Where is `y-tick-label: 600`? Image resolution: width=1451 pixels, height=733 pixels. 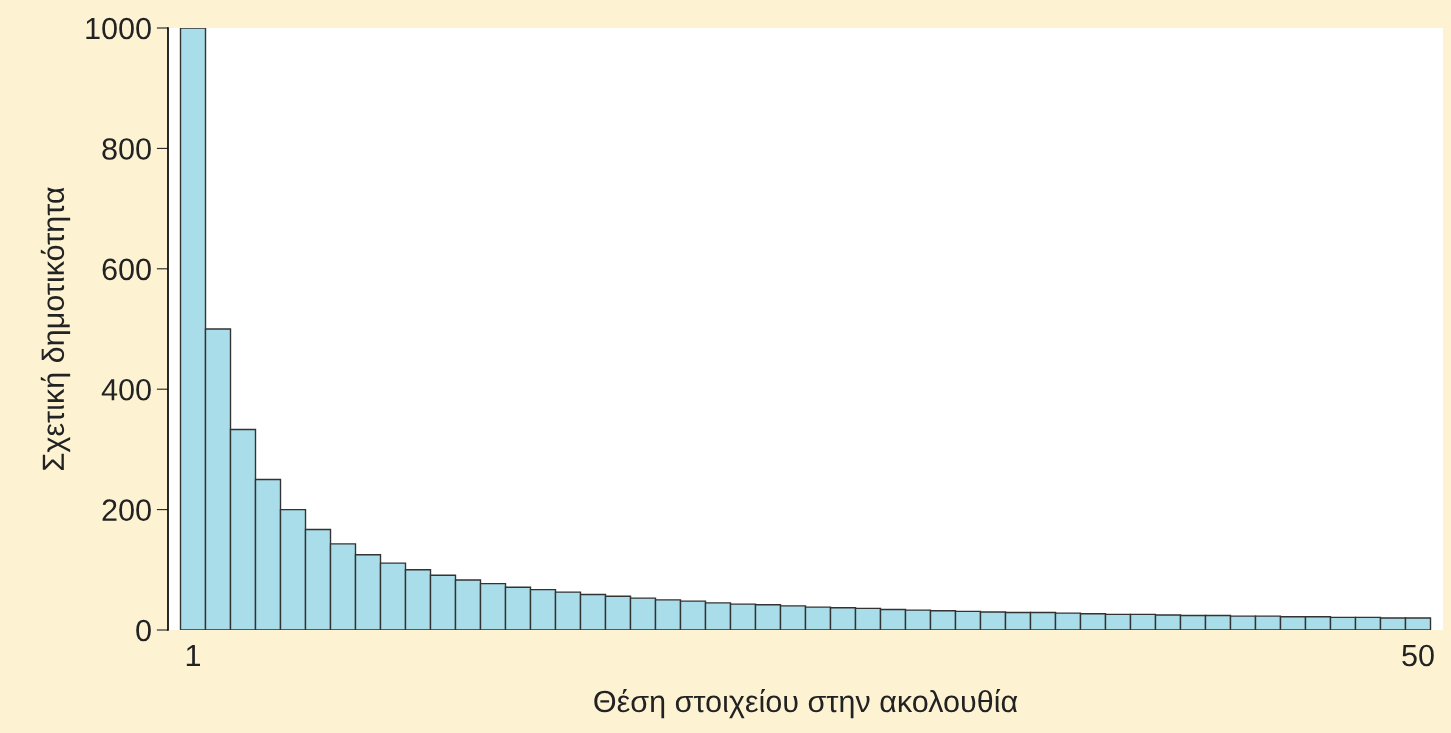 y-tick-label: 600 is located at coordinates (126, 269).